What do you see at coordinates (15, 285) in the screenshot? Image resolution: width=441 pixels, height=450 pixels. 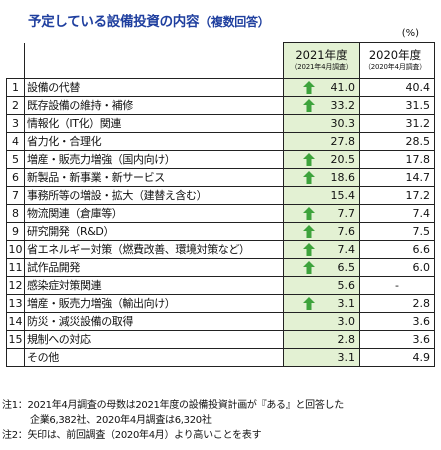 I see `row-number: 12` at bounding box center [15, 285].